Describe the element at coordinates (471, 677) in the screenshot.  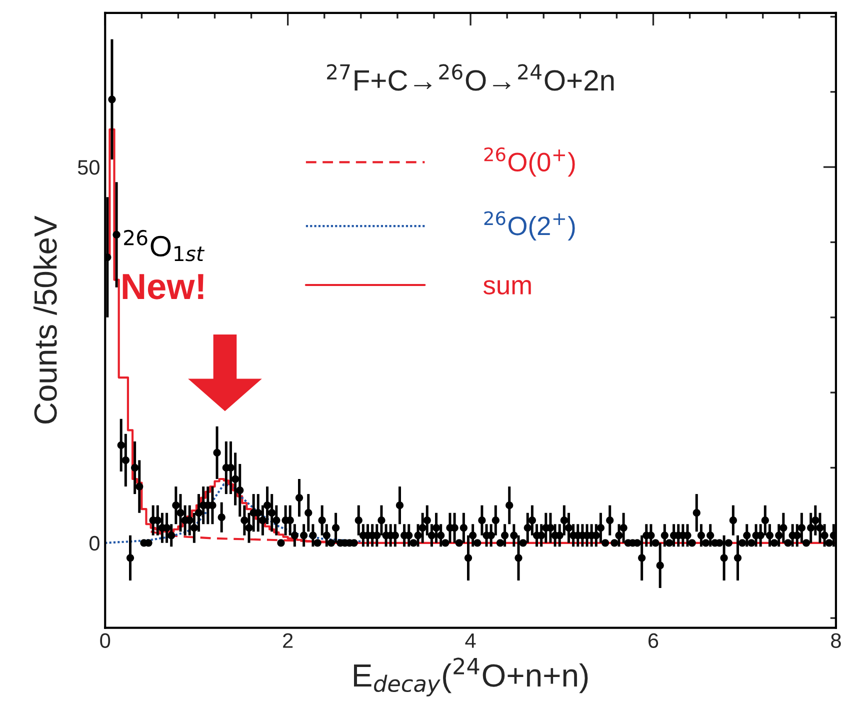
I see `x-axis-title: E$_{decay}$($^{24}$O+n+n)` at that location.